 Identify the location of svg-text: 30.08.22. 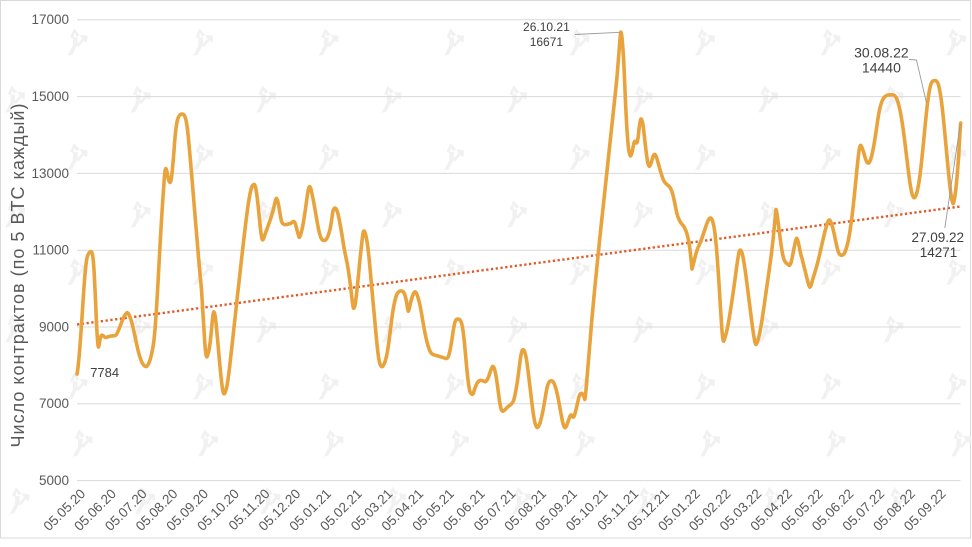
(881, 52).